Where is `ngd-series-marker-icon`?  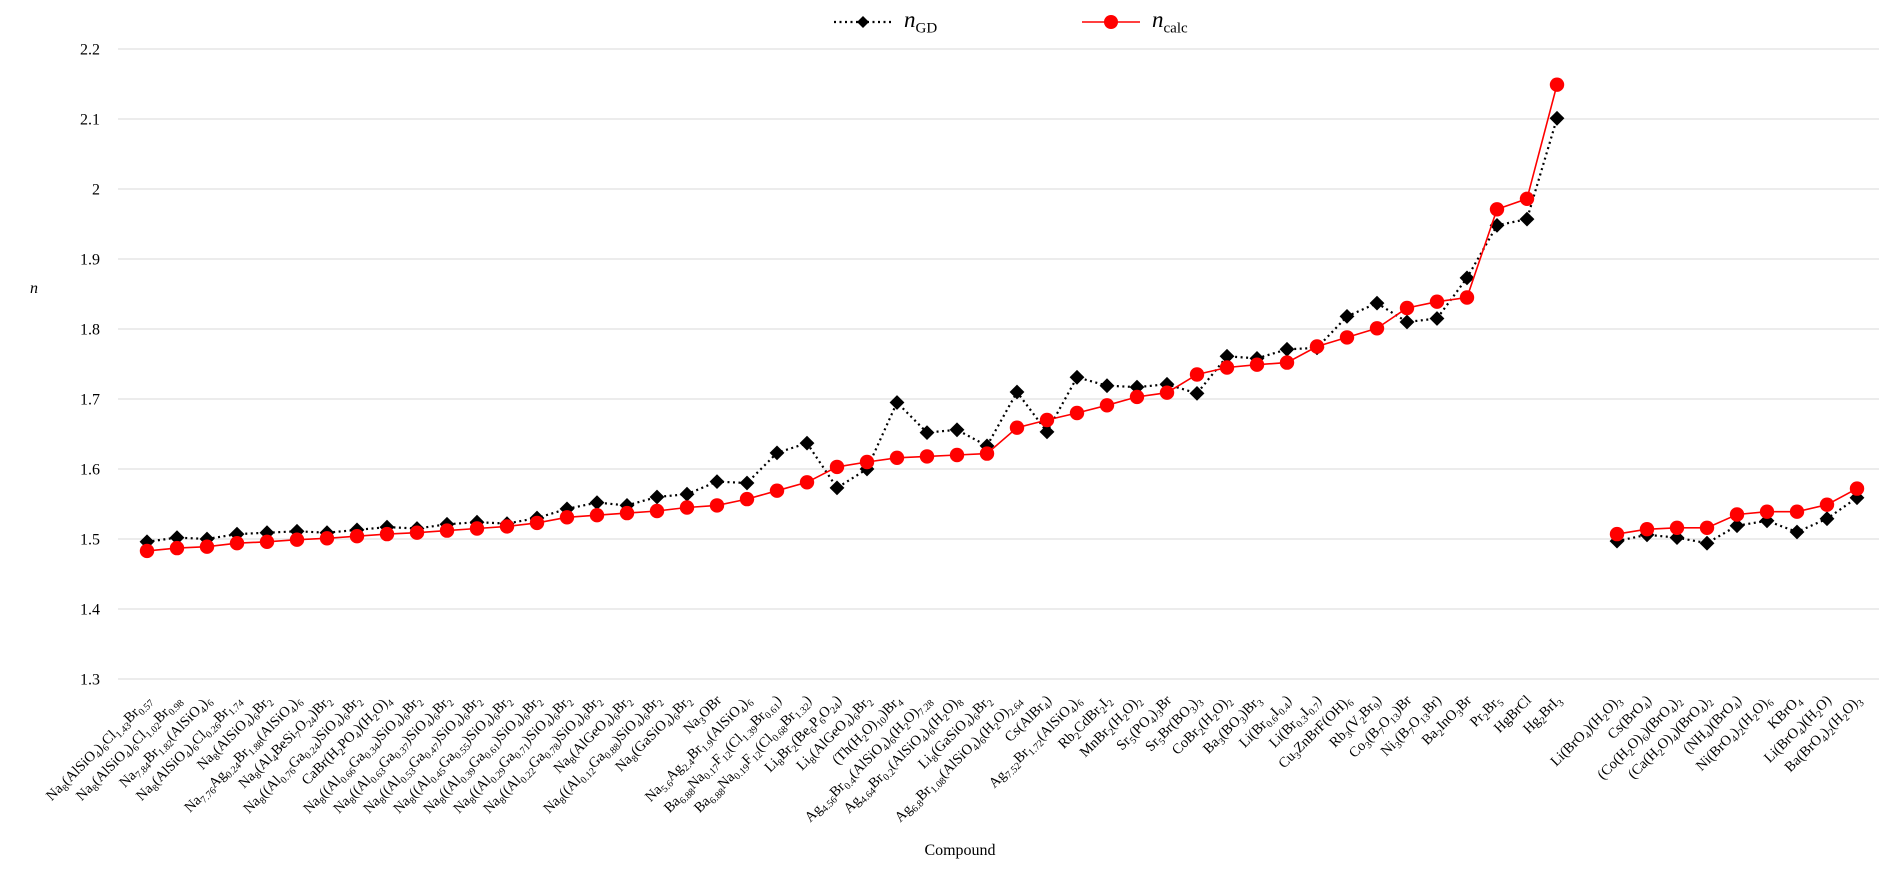
ngd-series-marker-icon is located at coordinates (863, 22).